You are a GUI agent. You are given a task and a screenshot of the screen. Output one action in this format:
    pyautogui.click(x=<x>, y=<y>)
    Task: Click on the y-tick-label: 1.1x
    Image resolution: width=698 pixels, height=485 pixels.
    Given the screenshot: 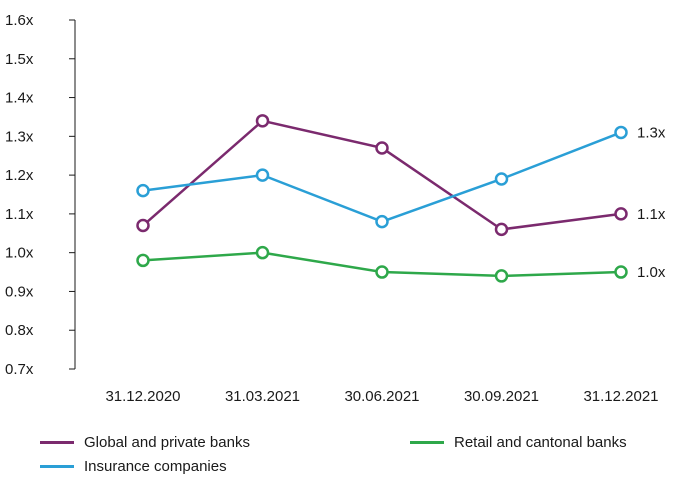 What is the action you would take?
    pyautogui.click(x=19, y=214)
    